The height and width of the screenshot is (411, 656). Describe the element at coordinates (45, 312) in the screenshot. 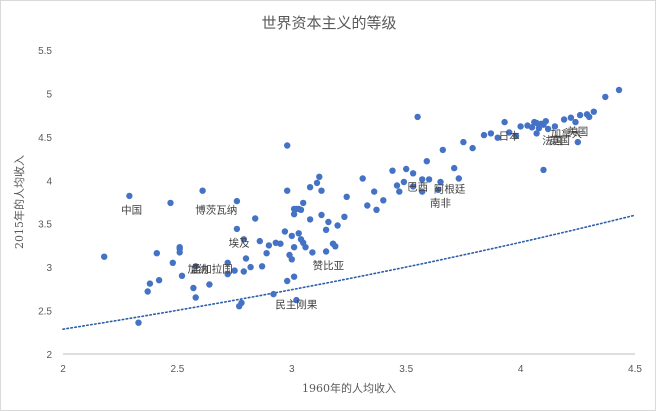

I see `y-tick-label: 2.5` at that location.